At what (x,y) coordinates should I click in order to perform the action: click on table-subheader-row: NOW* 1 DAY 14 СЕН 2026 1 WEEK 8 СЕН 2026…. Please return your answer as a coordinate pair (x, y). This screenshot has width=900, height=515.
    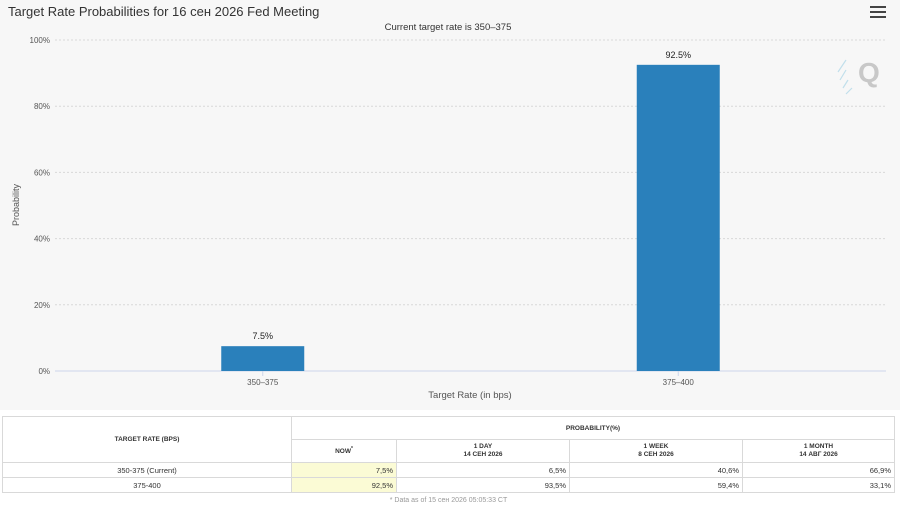
    Looking at the image, I should click on (449, 451).